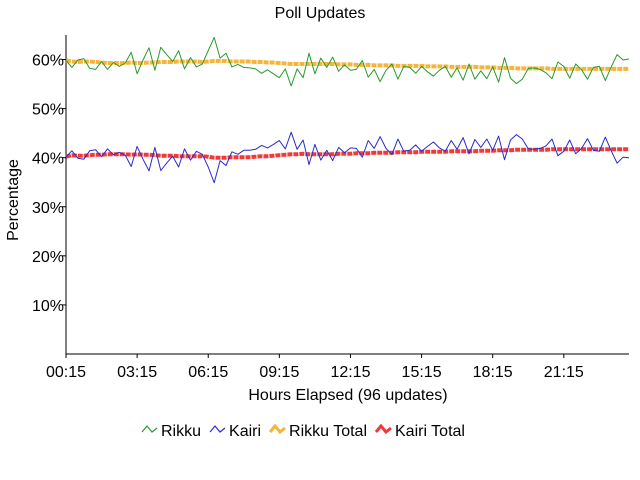 Image resolution: width=640 pixels, height=480 pixels. Describe the element at coordinates (66, 372) in the screenshot. I see `x-tick-label: 00:15` at that location.